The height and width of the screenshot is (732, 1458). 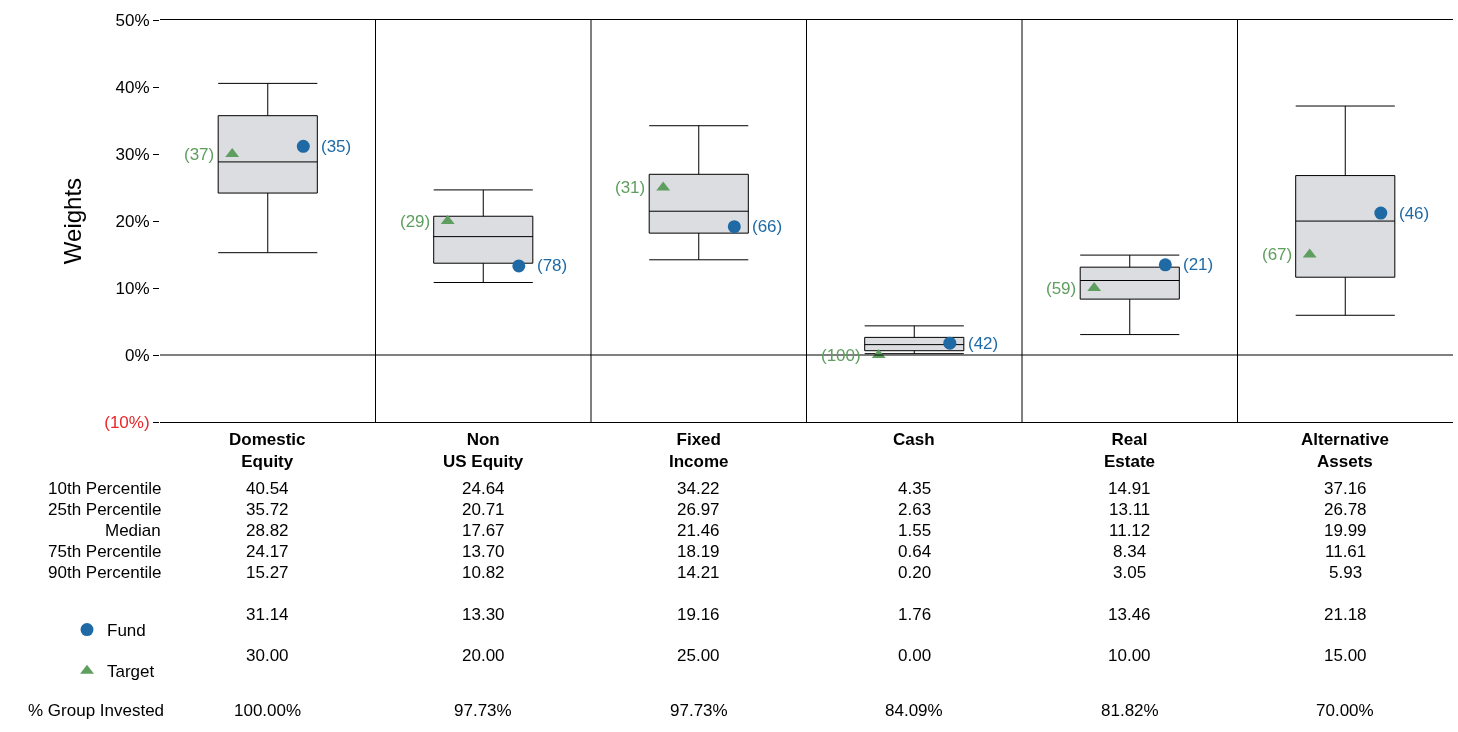 I want to click on text: 26.78, so click(x=1345, y=509).